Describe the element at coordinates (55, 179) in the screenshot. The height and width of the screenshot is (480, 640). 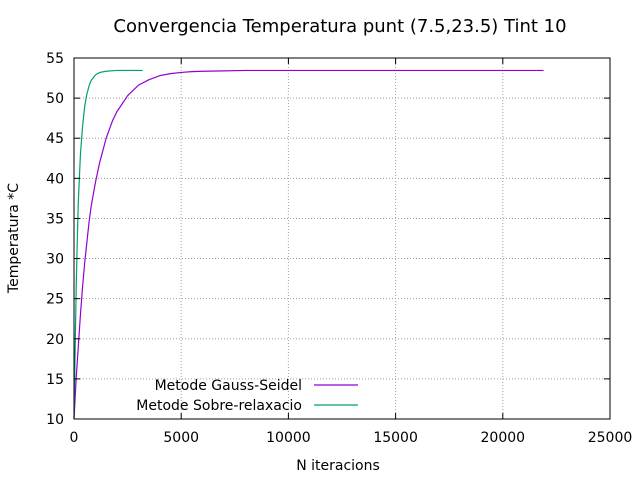
I see `y-tick-label: 40` at that location.